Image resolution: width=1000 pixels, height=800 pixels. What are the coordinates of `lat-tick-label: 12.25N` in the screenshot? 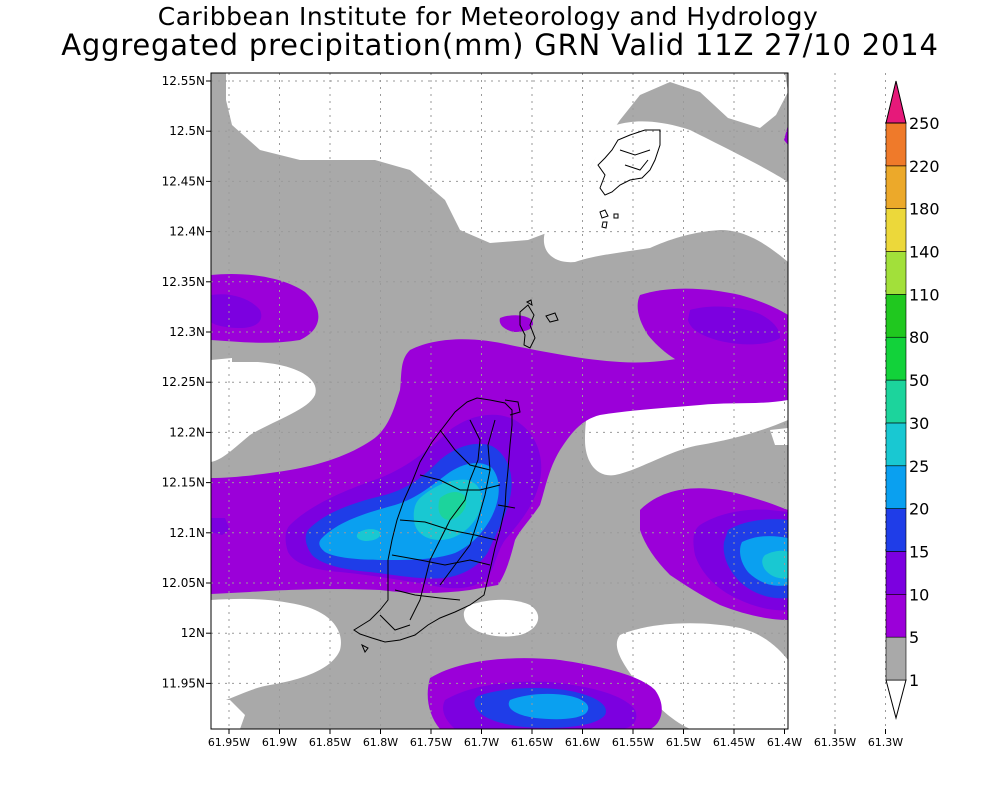 It's located at (183, 382).